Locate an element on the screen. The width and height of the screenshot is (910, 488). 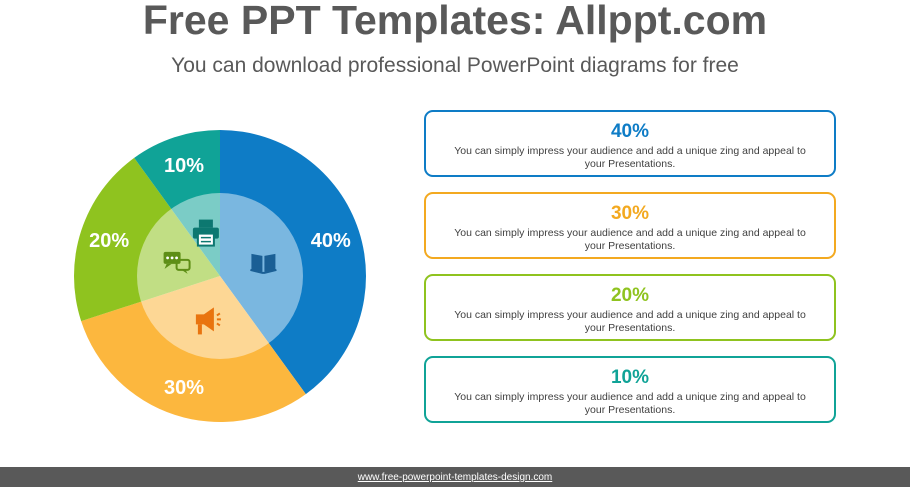
card-value: 10% is located at coordinates (630, 377).